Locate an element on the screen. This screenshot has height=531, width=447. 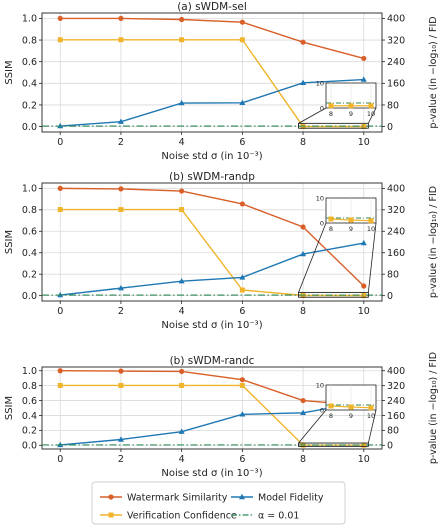
legend-box is located at coordinates (218, 503).